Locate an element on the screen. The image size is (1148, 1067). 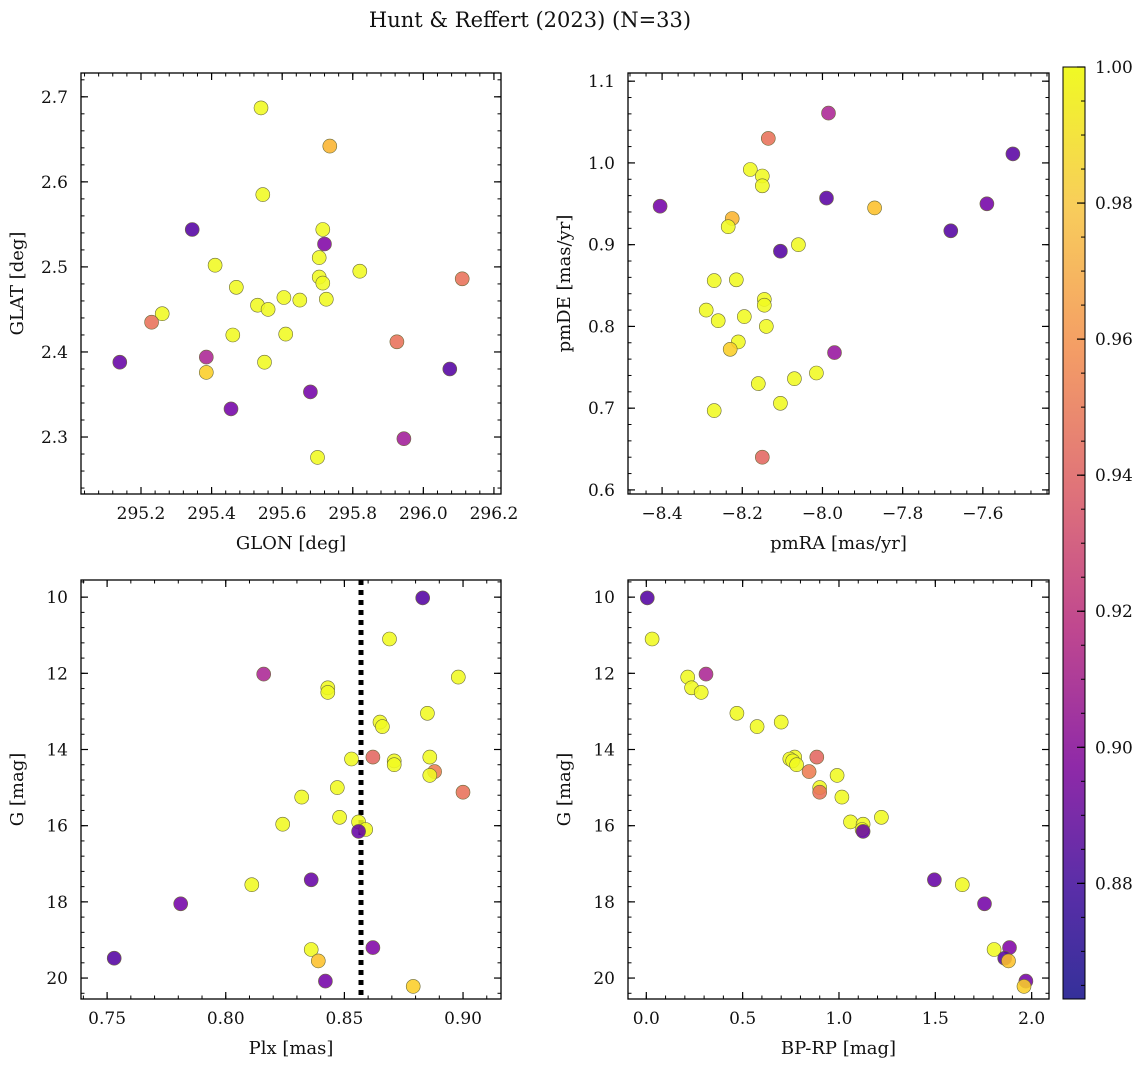
x-tick-label: 1.0 is located at coordinates (838, 1019).